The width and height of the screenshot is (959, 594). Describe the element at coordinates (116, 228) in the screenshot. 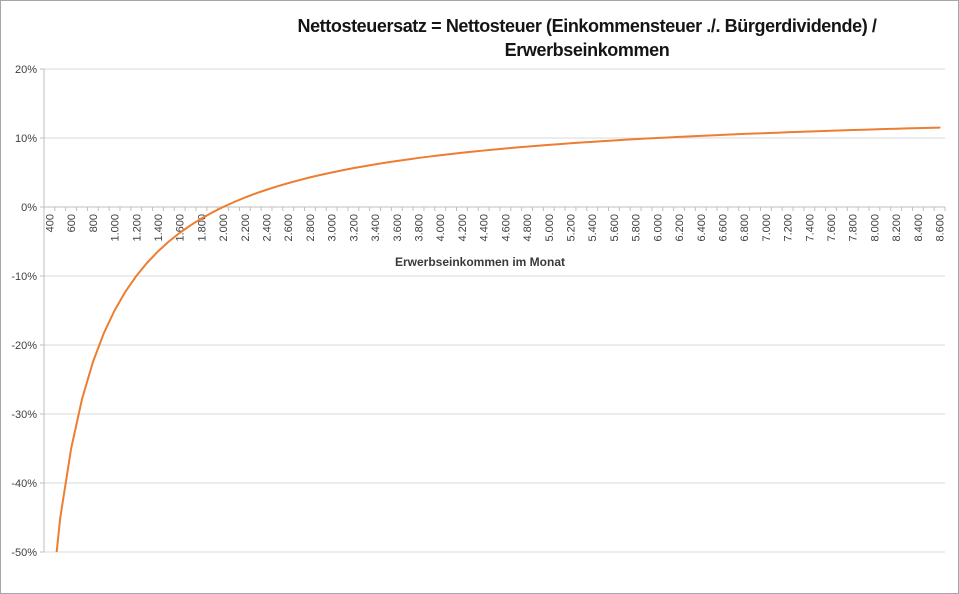

I see `x-tick-label: 1.000` at that location.